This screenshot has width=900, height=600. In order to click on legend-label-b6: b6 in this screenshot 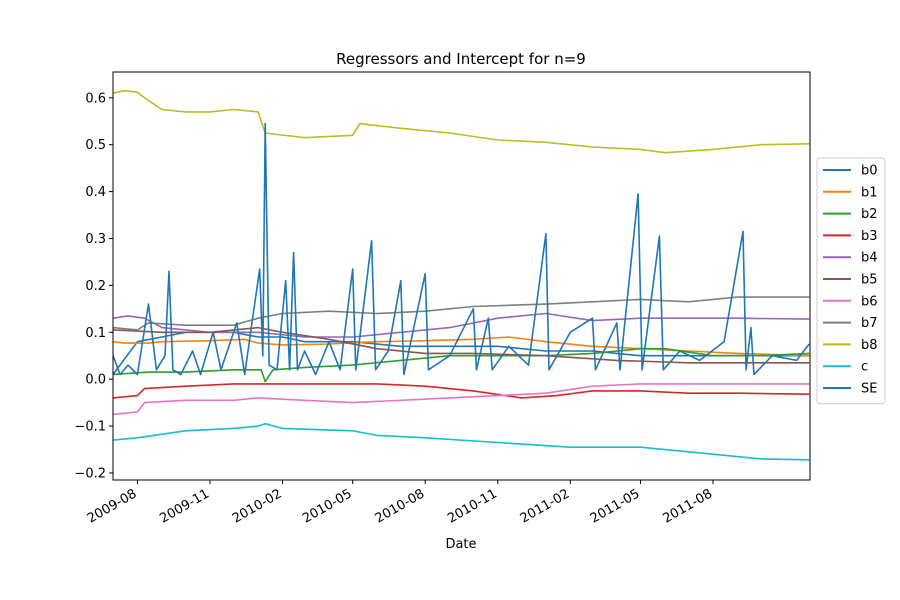, I will do `click(869, 301)`.